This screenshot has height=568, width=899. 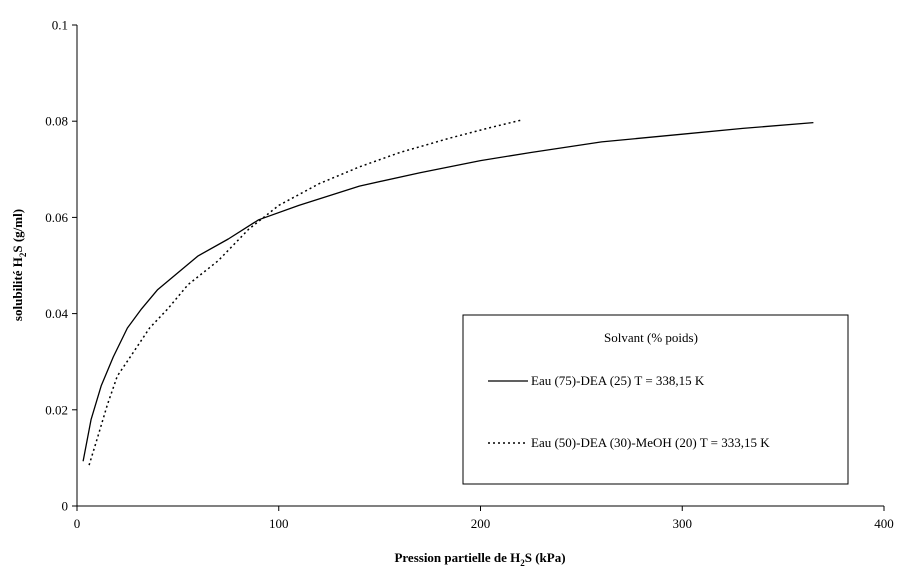 What do you see at coordinates (457, 557) in the screenshot?
I see `x-axis-title-main: Pression partielle de H` at bounding box center [457, 557].